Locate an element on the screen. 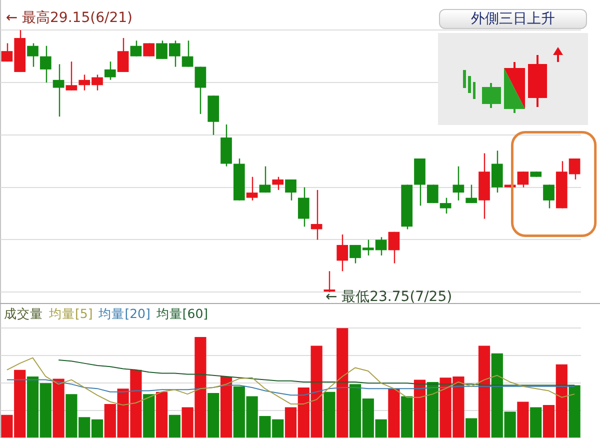  text: ← 最高29.15(6/21) is located at coordinates (69, 19).